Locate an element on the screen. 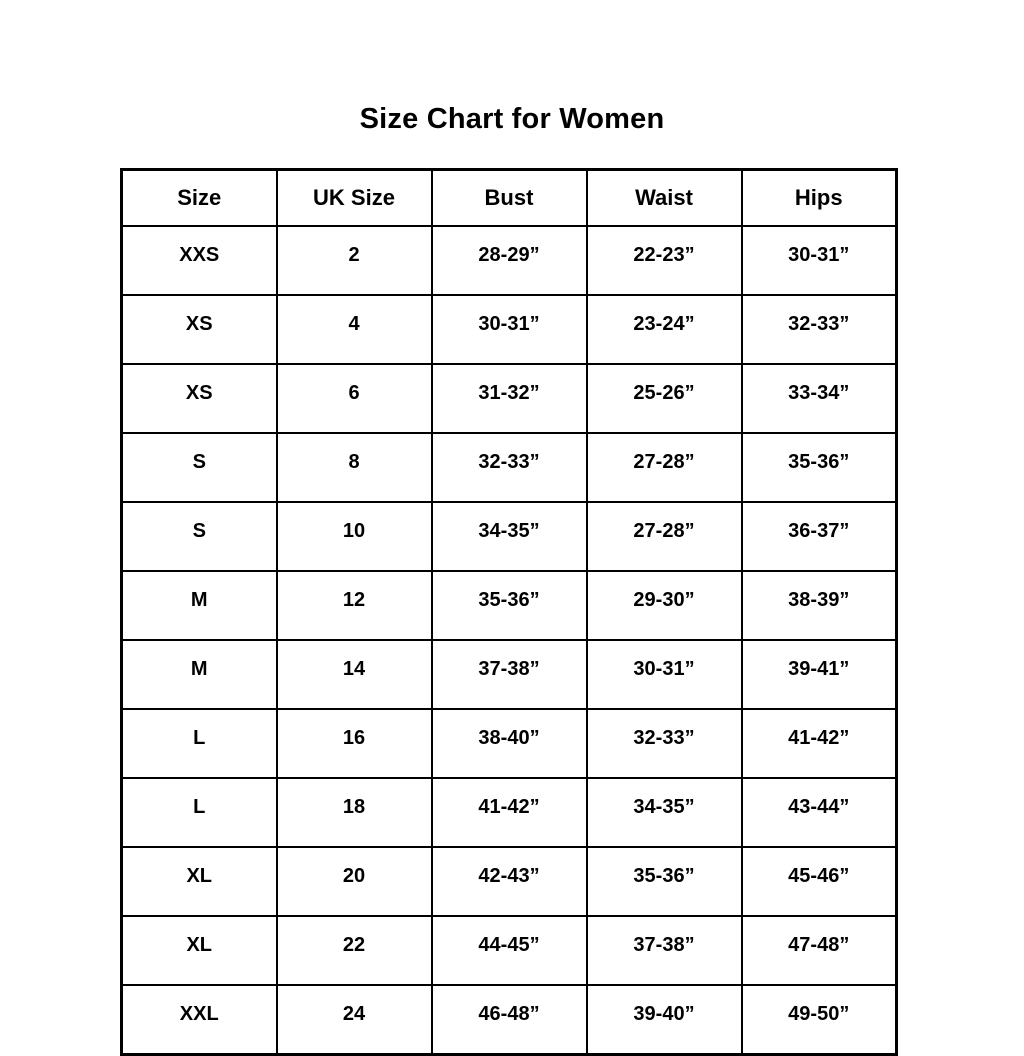  table-cell: 23-24” is located at coordinates (664, 329).